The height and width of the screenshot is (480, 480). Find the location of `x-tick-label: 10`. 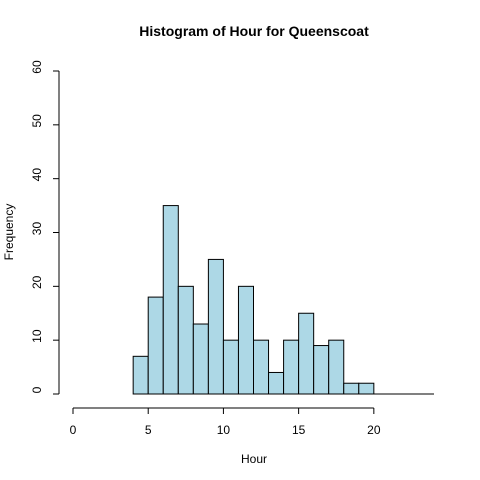

x-tick-label: 10 is located at coordinates (224, 430).